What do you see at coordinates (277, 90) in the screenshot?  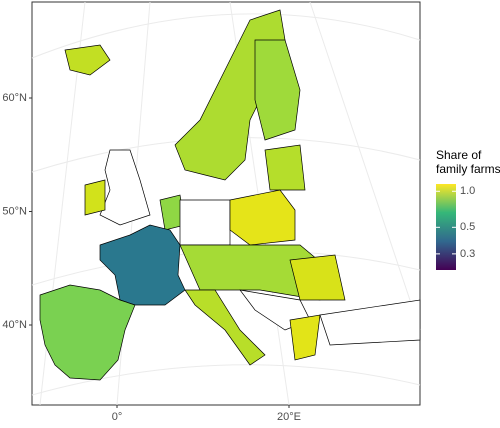 I see `finland` at bounding box center [277, 90].